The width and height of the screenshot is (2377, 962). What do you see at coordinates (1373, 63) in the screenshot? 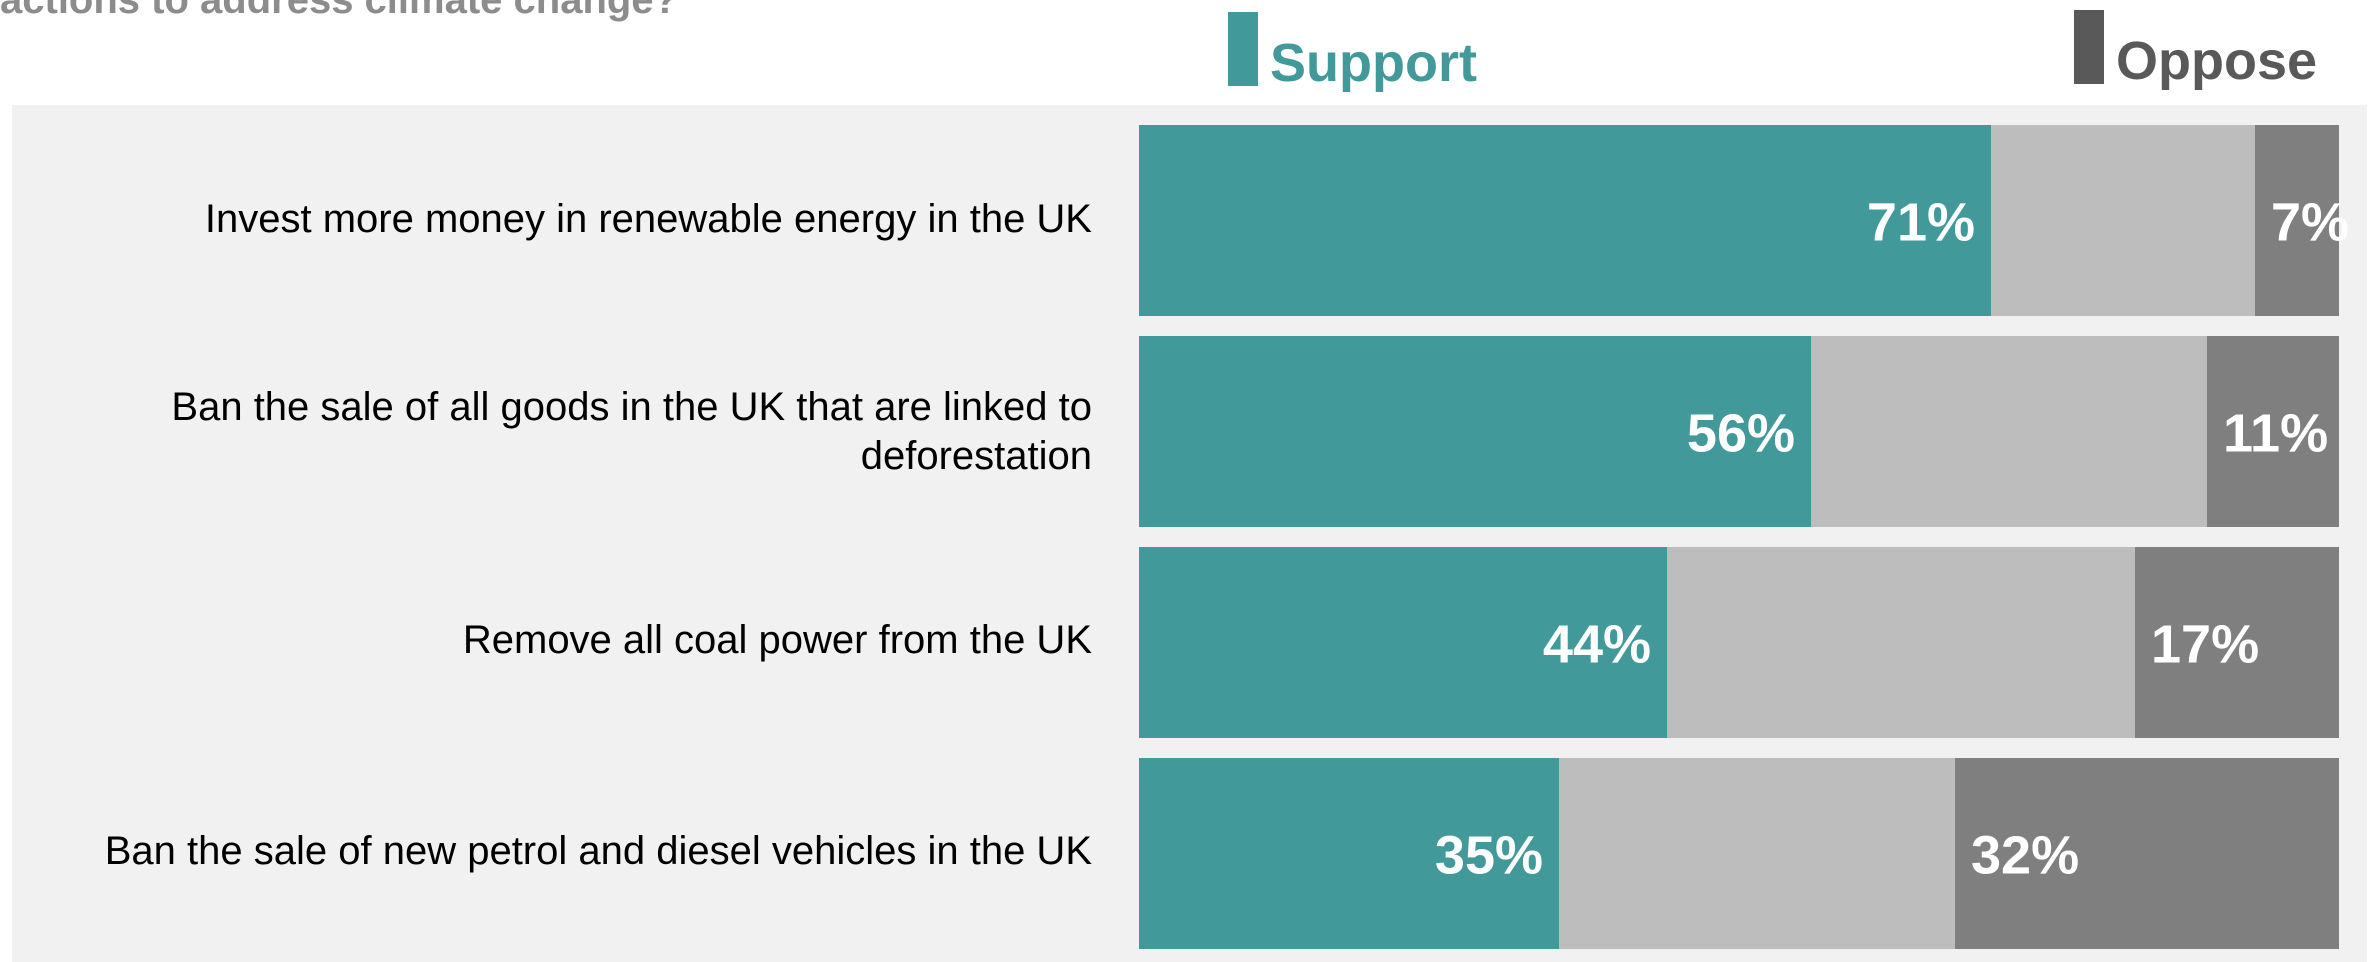
I see `legend-label-support: Support` at bounding box center [1373, 63].